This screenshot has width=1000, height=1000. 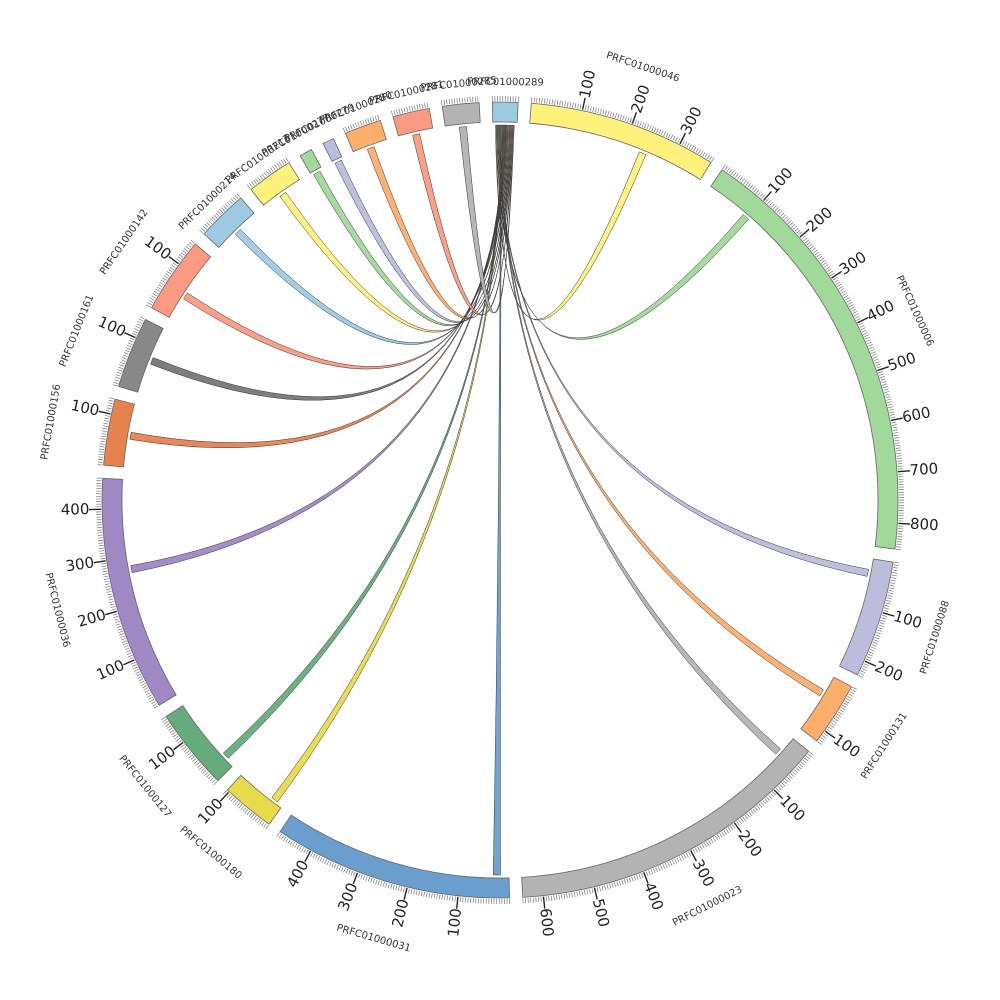 I want to click on tick-label-prfc01000031-300: 300, so click(x=347, y=896).